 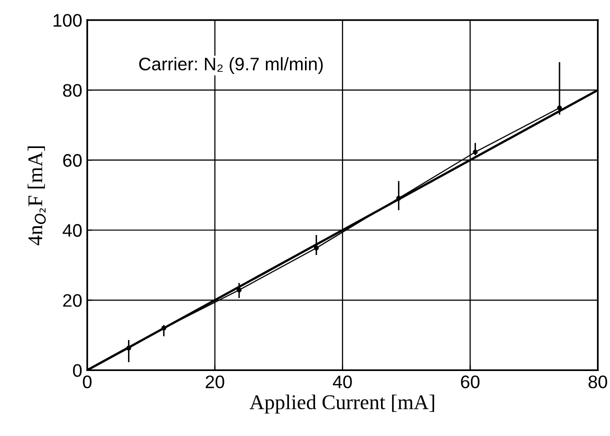 What do you see at coordinates (342, 404) in the screenshot?
I see `x-axis-title: Applied Current [mA]` at bounding box center [342, 404].